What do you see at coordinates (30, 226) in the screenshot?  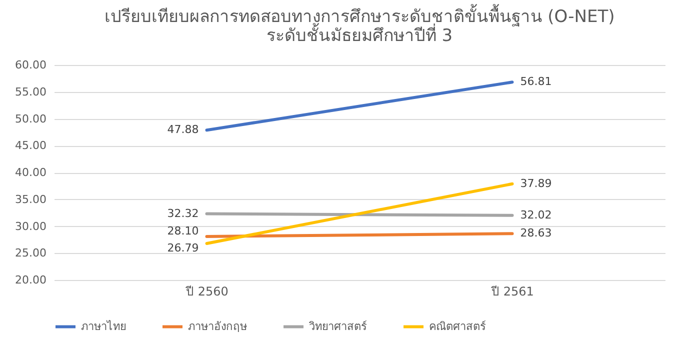 I see `y-tick-label: 30.00` at bounding box center [30, 226].